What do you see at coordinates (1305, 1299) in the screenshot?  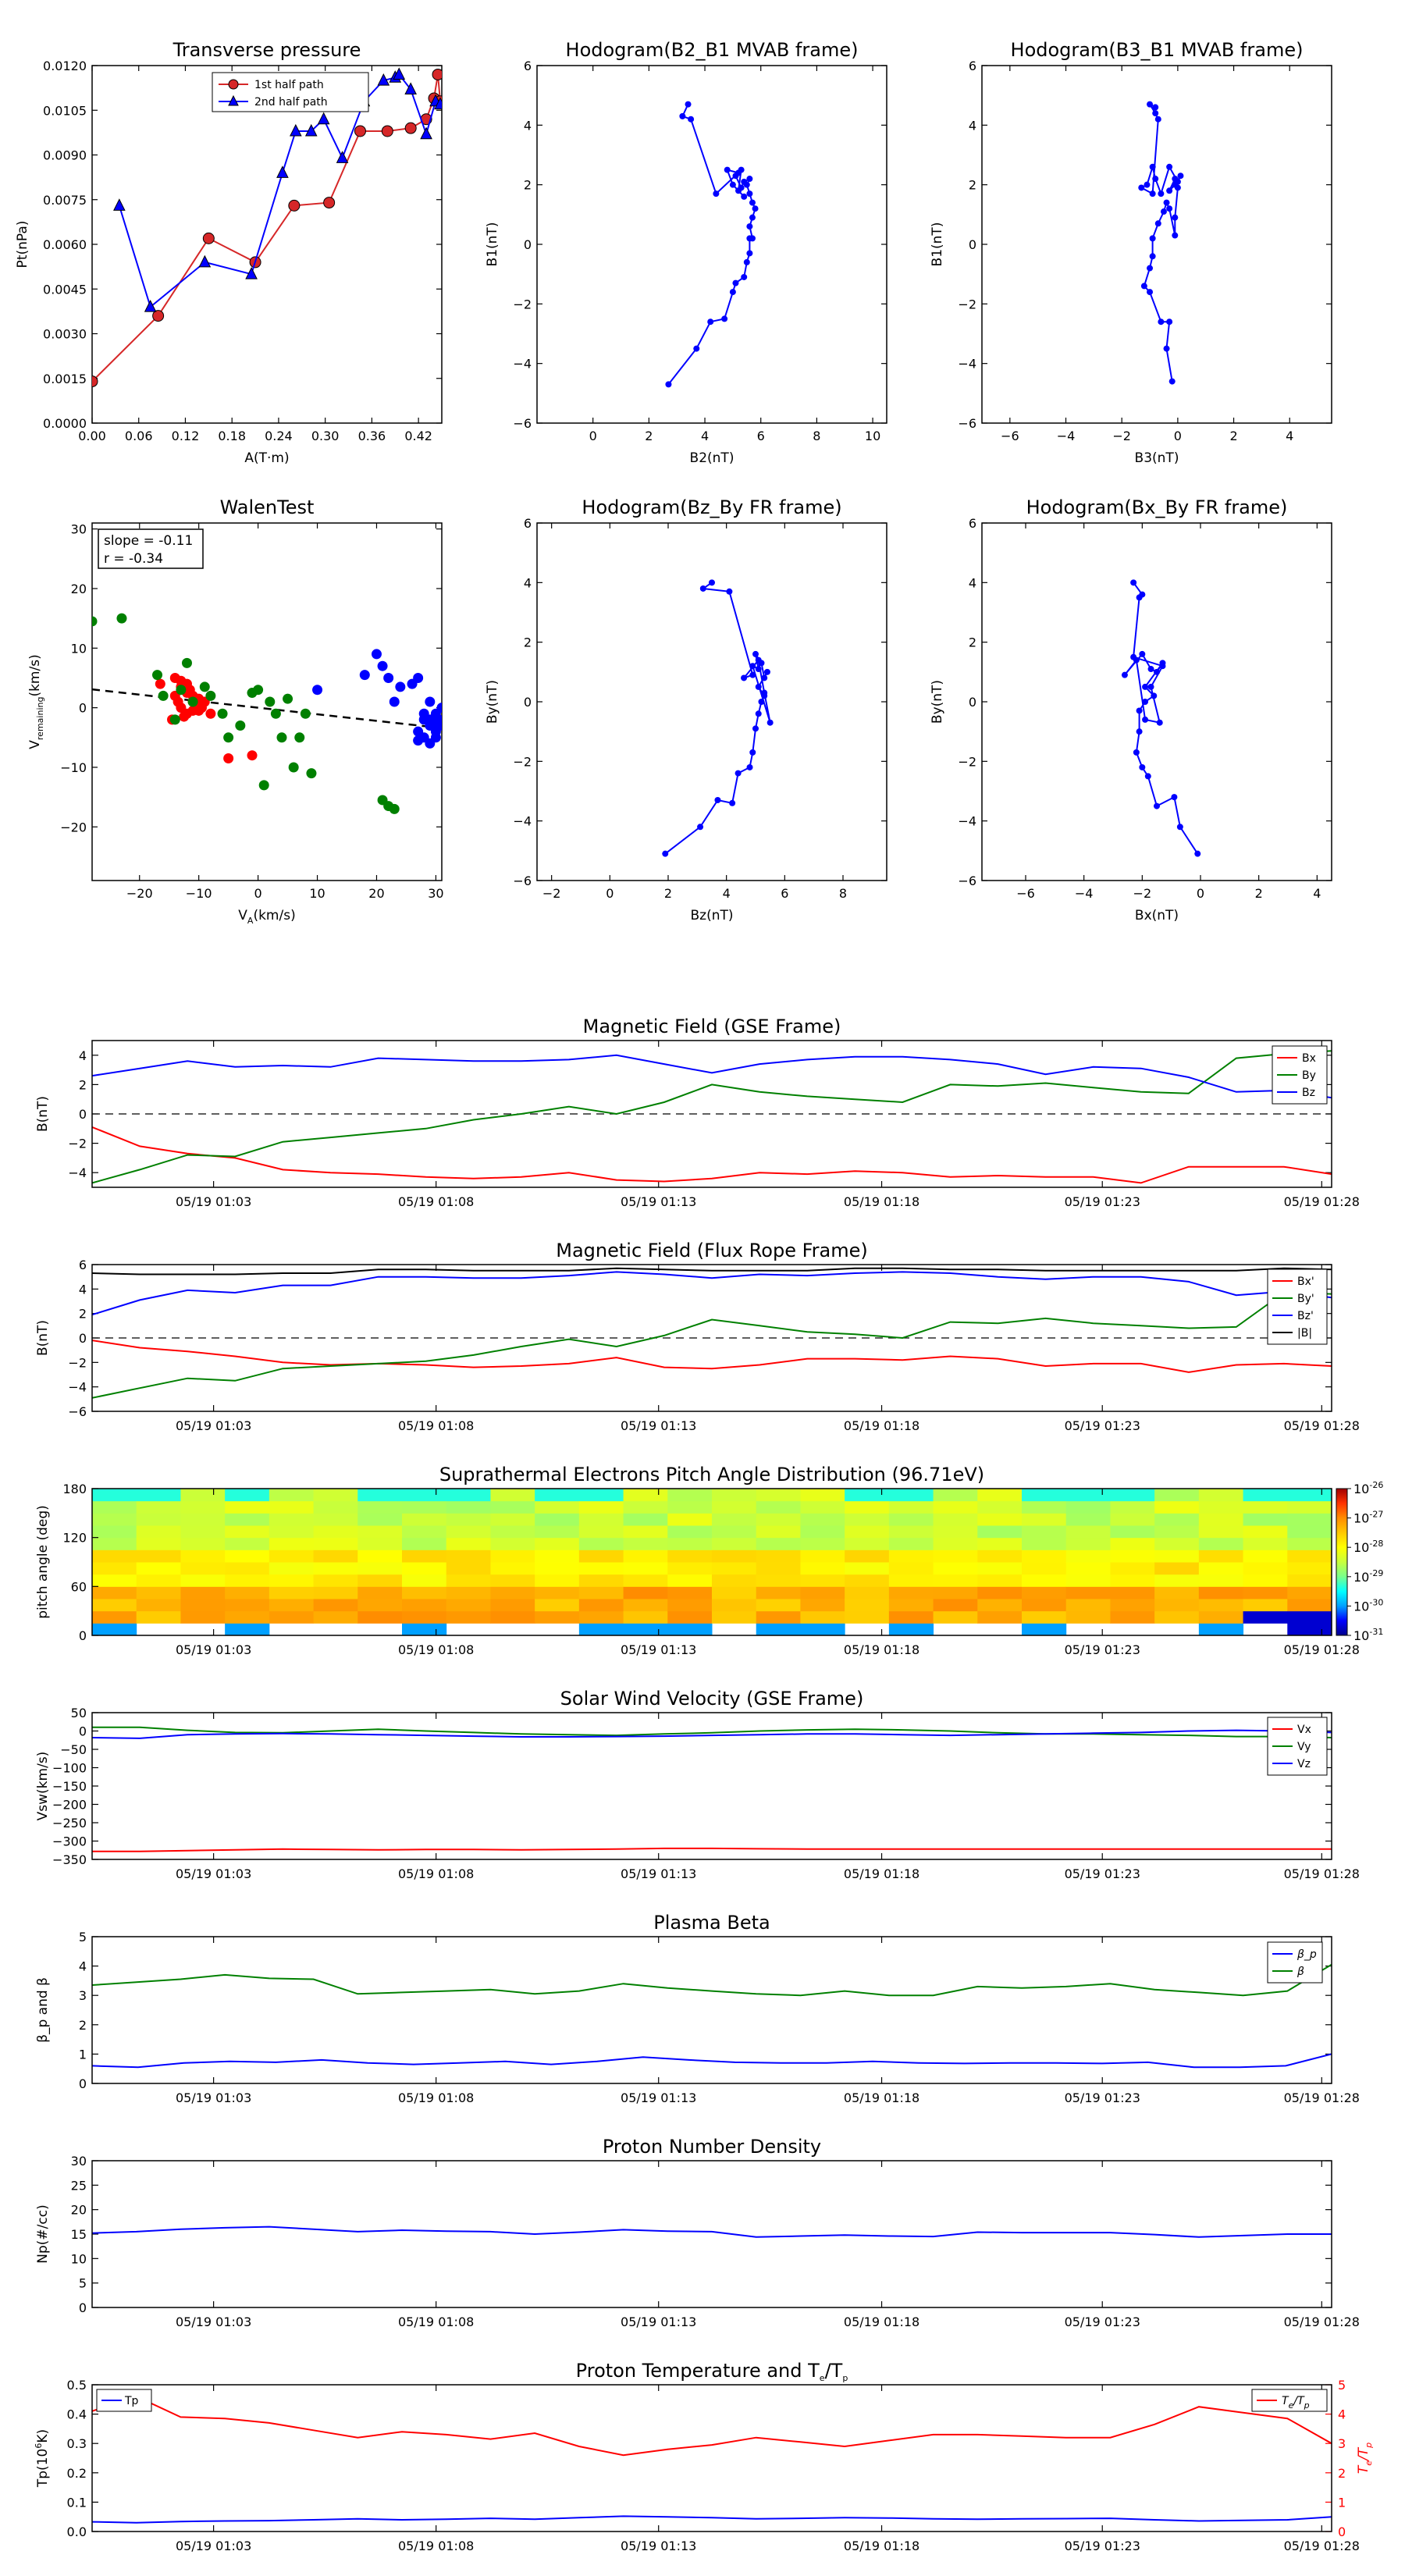 I see `legend-label: By'` at bounding box center [1305, 1299].